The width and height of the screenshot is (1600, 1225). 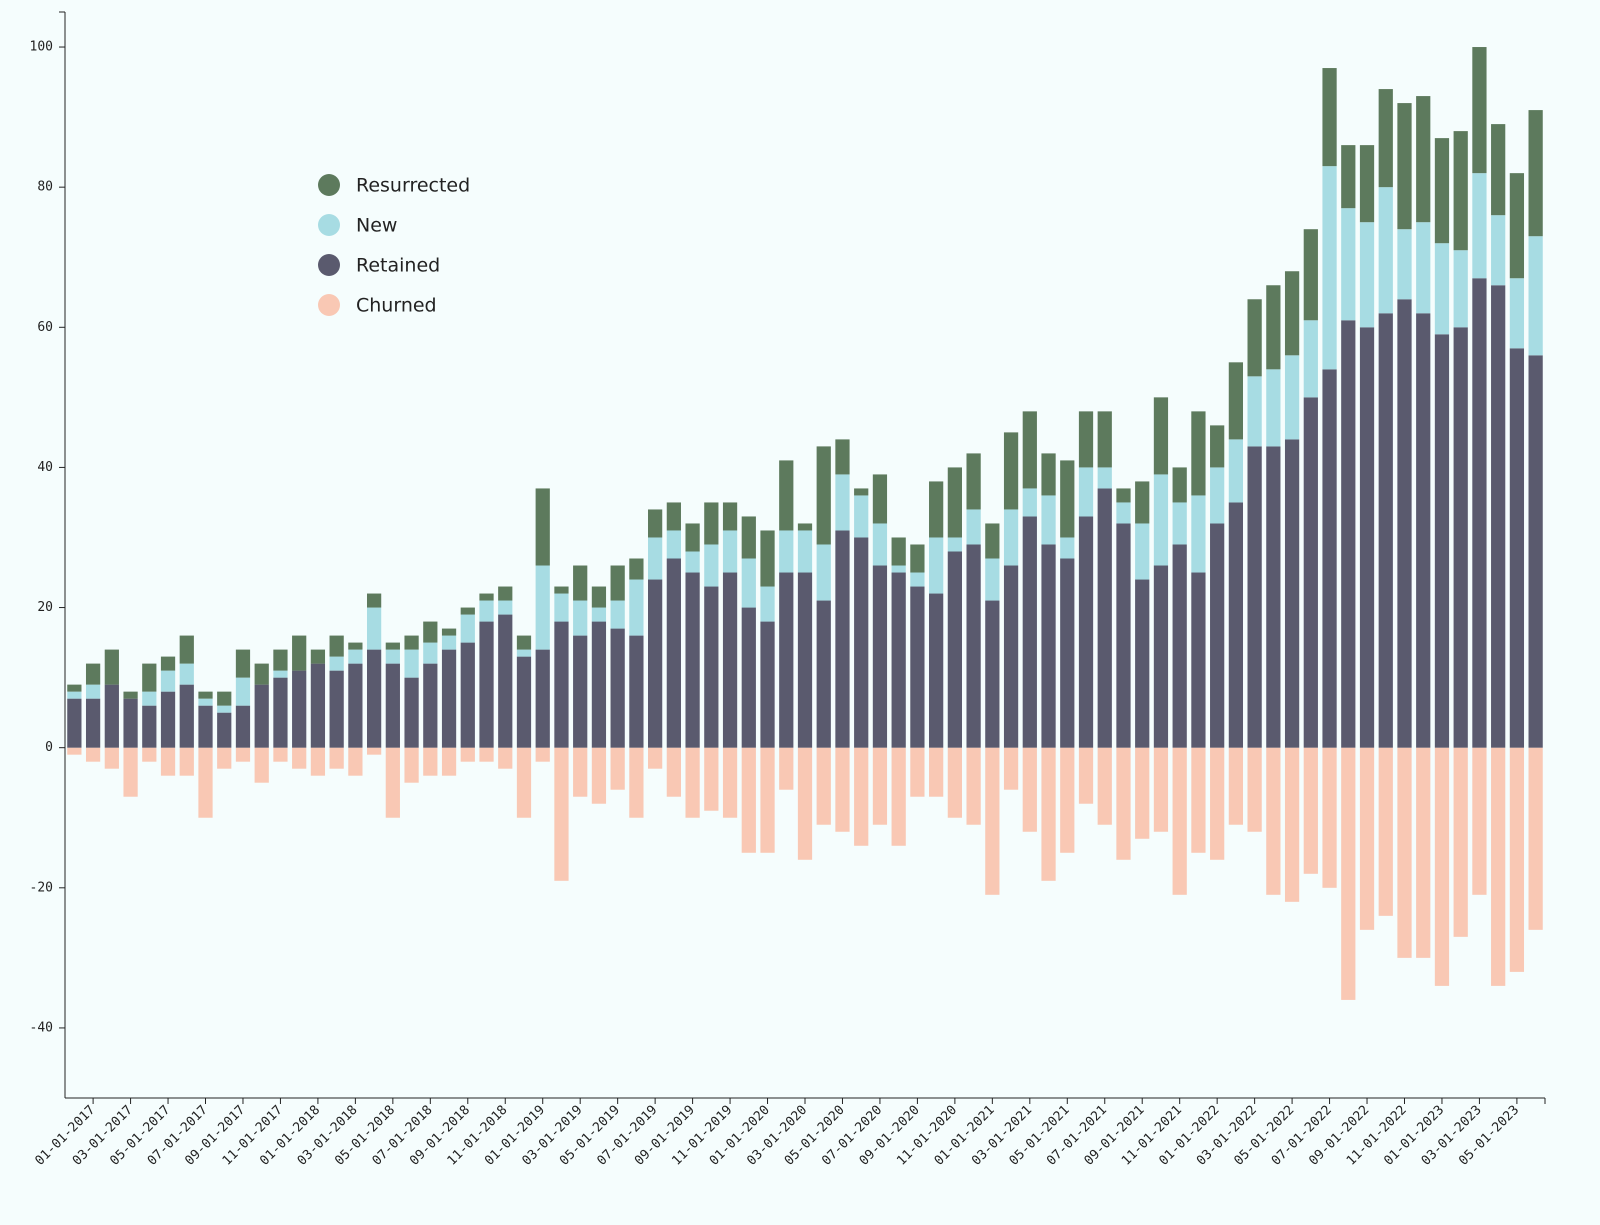 What do you see at coordinates (45, 327) in the screenshot?
I see `y-tick-label: 60` at bounding box center [45, 327].